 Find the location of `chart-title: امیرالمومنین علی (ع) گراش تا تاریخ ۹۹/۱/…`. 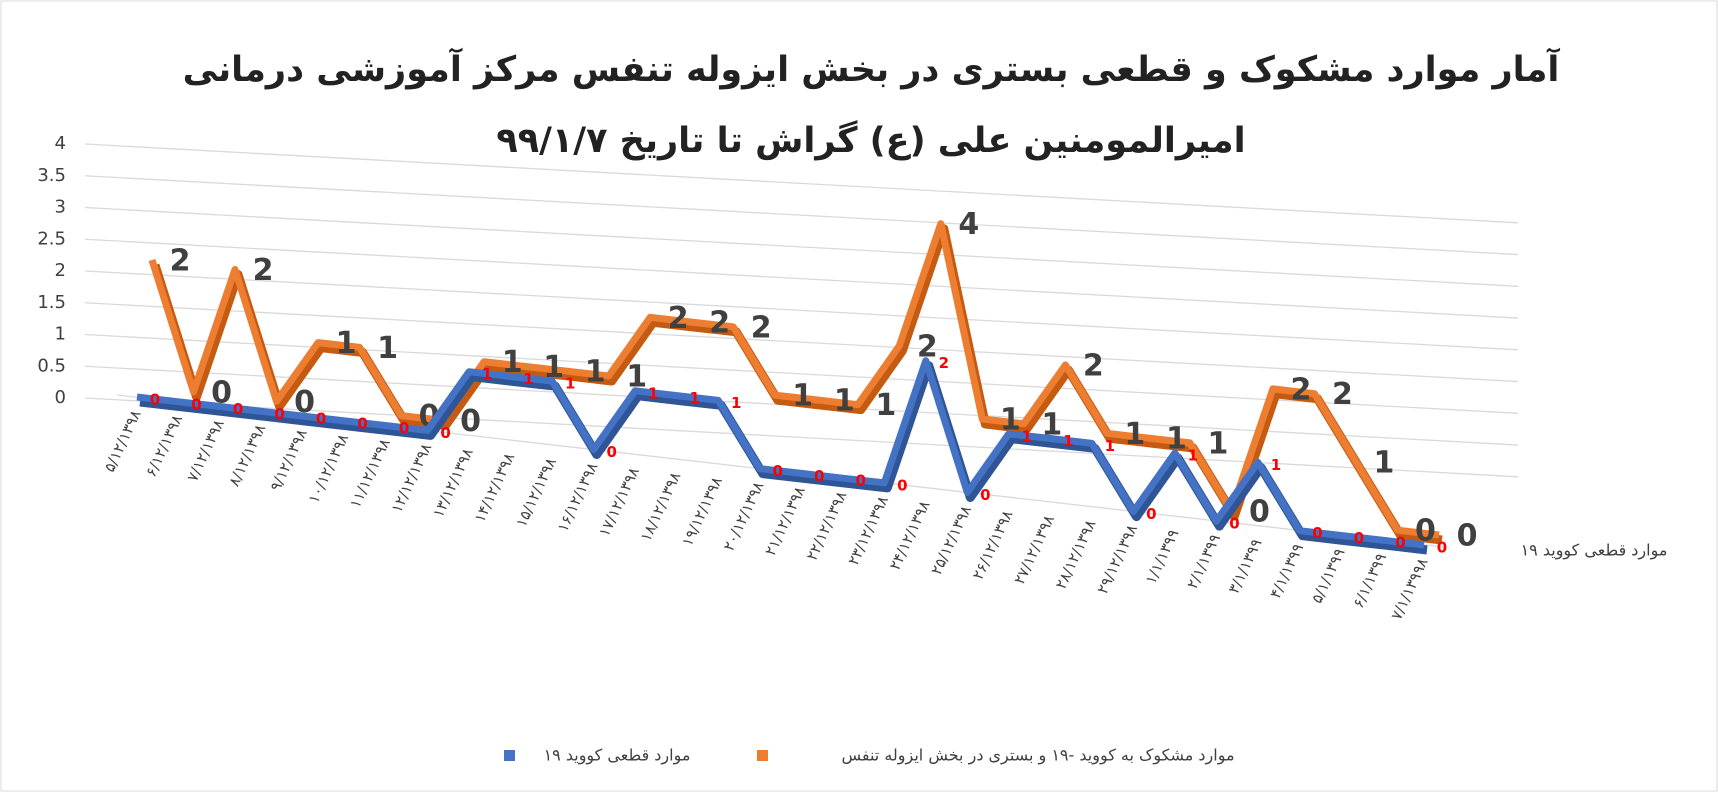

chart-title: امیرالمومنین علی (ع) گراش تا تاریخ ۹۹/۱/… is located at coordinates (870, 140).